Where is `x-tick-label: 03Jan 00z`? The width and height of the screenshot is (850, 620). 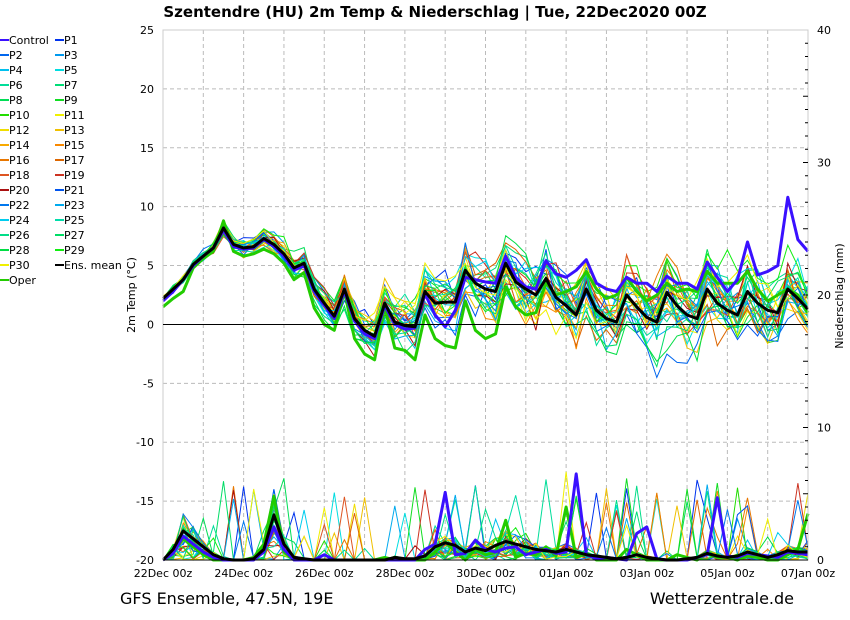 x-tick-label: 03Jan 00z is located at coordinates (647, 573).